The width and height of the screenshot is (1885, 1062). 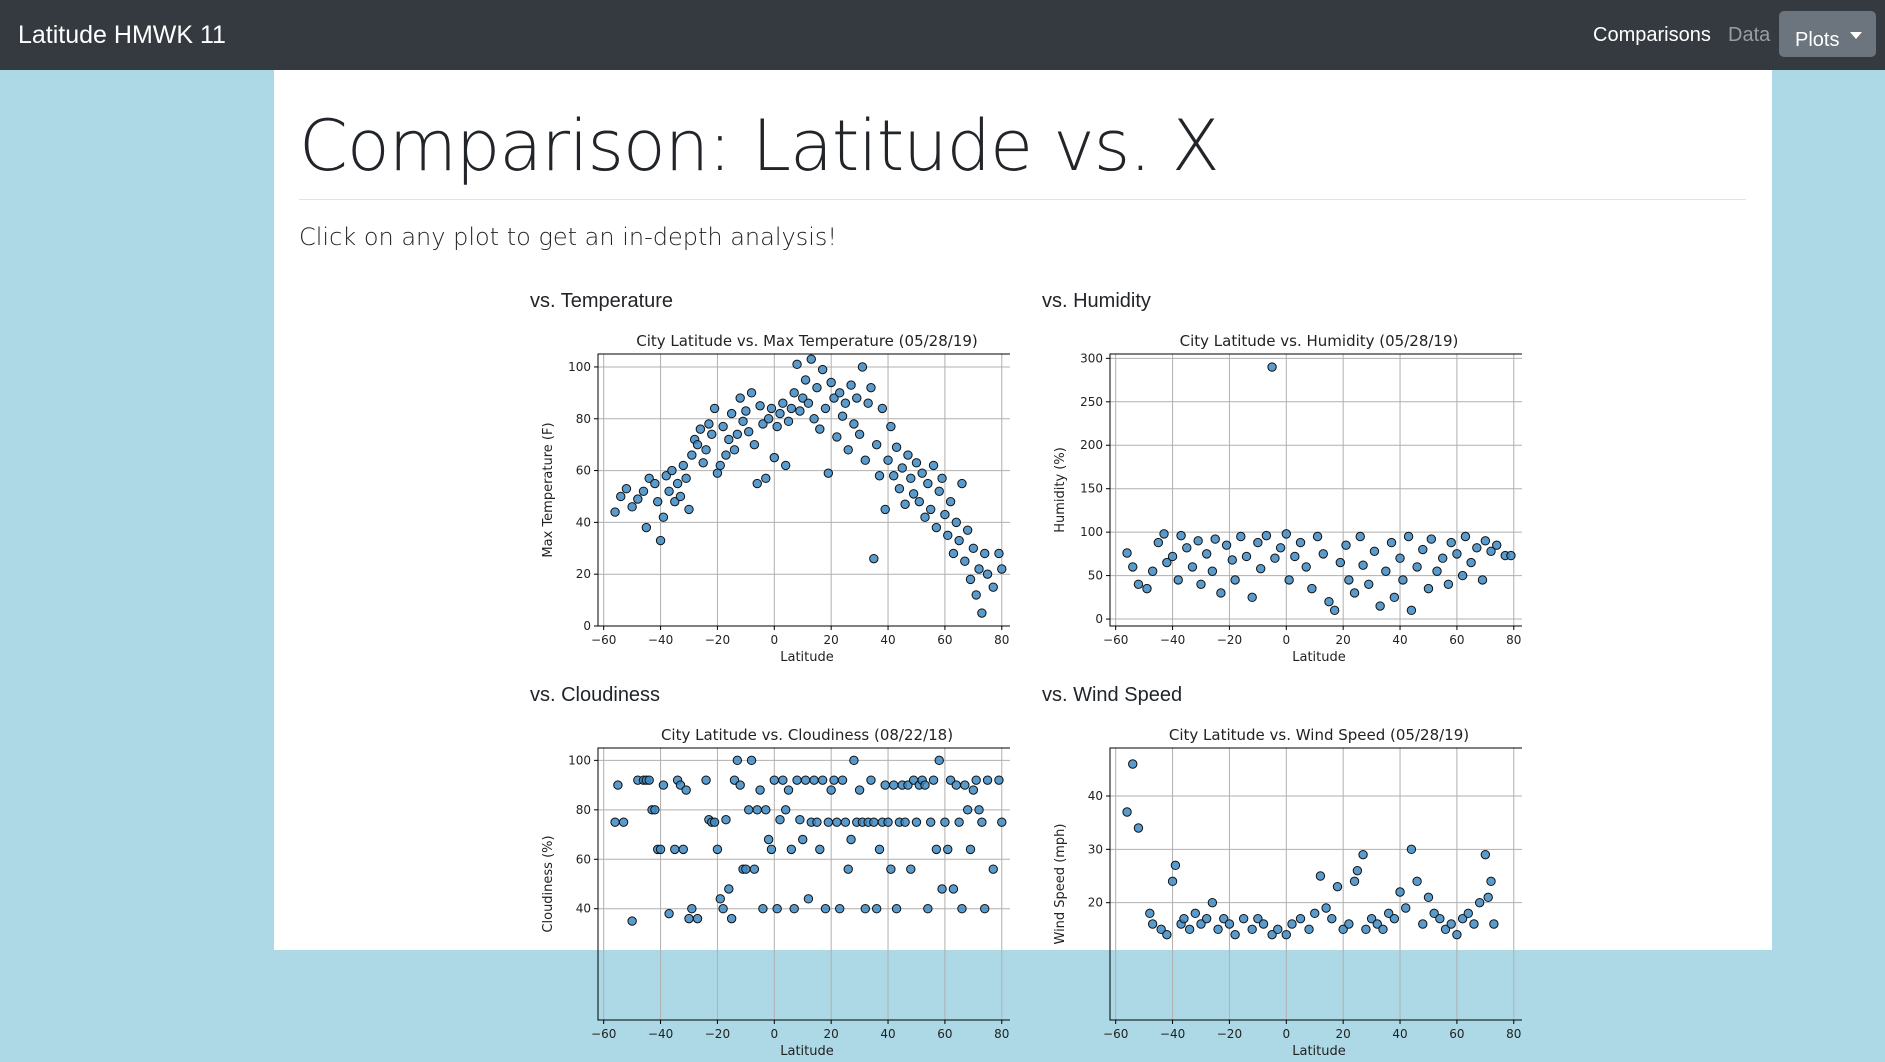 What do you see at coordinates (583, 471) in the screenshot?
I see `y-tick-label: 60` at bounding box center [583, 471].